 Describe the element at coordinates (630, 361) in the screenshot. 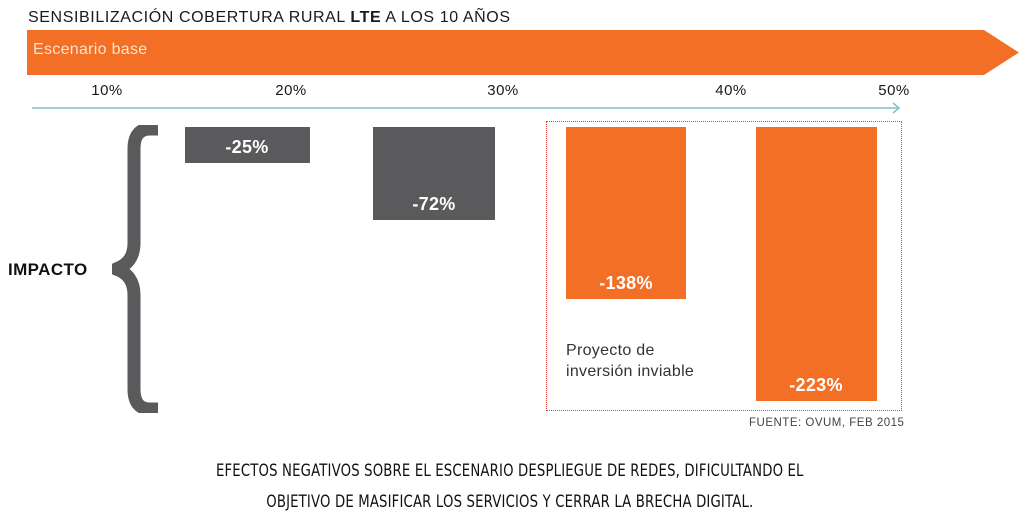

I see `inviable-annotation: Proyecto de inversión inviable` at that location.